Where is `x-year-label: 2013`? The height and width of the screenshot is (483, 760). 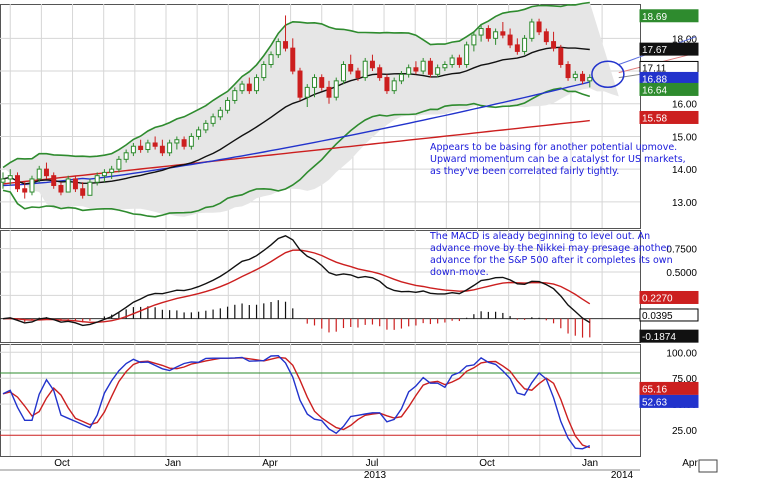
x-year-label: 2013 is located at coordinates (375, 475).